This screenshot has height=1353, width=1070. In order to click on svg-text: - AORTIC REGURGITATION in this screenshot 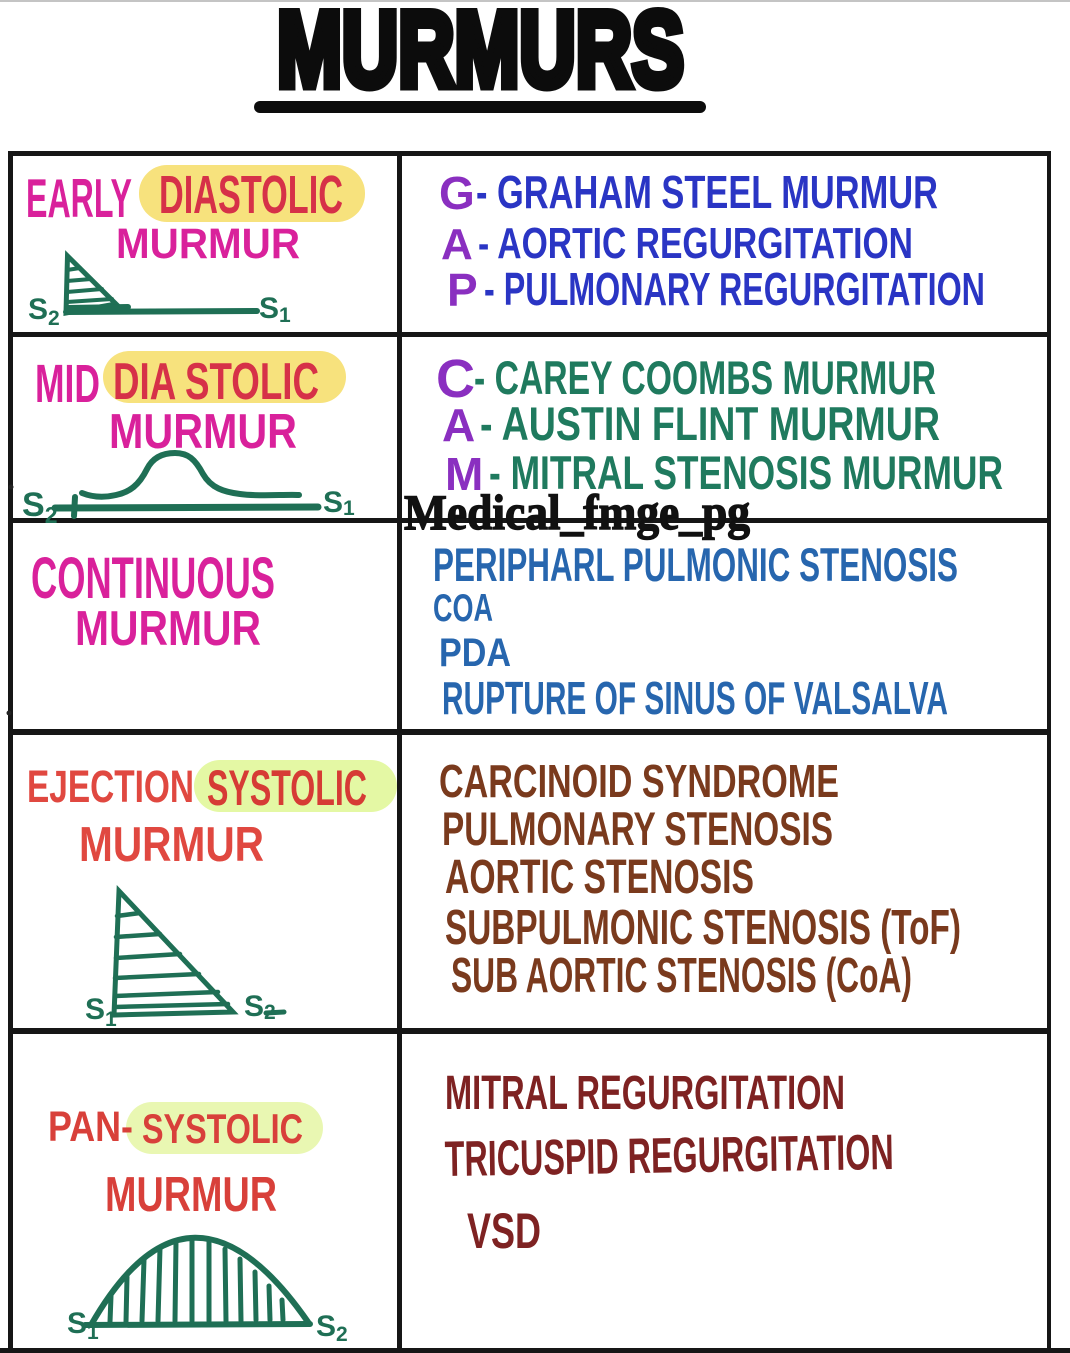, I will do `click(695, 243)`.